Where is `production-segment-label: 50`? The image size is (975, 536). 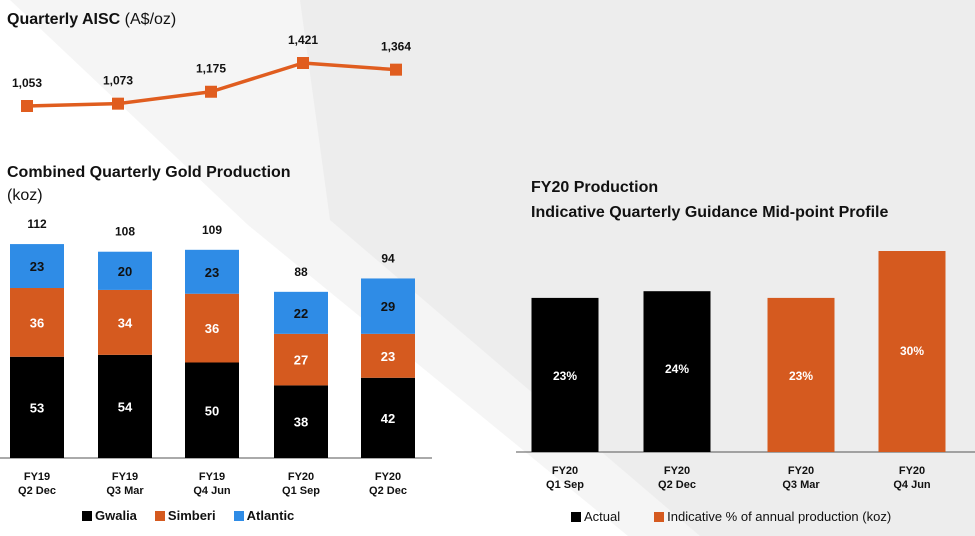 production-segment-label: 50 is located at coordinates (212, 410).